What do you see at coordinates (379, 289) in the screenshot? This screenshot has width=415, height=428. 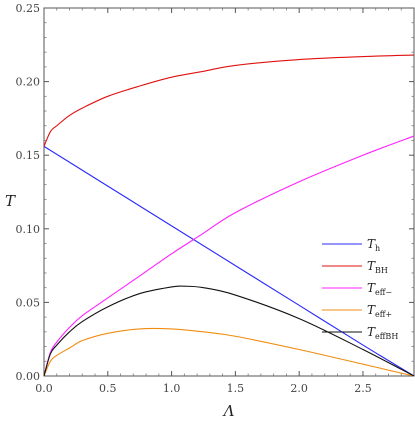 I see `legend-label: Teff−` at bounding box center [379, 289].